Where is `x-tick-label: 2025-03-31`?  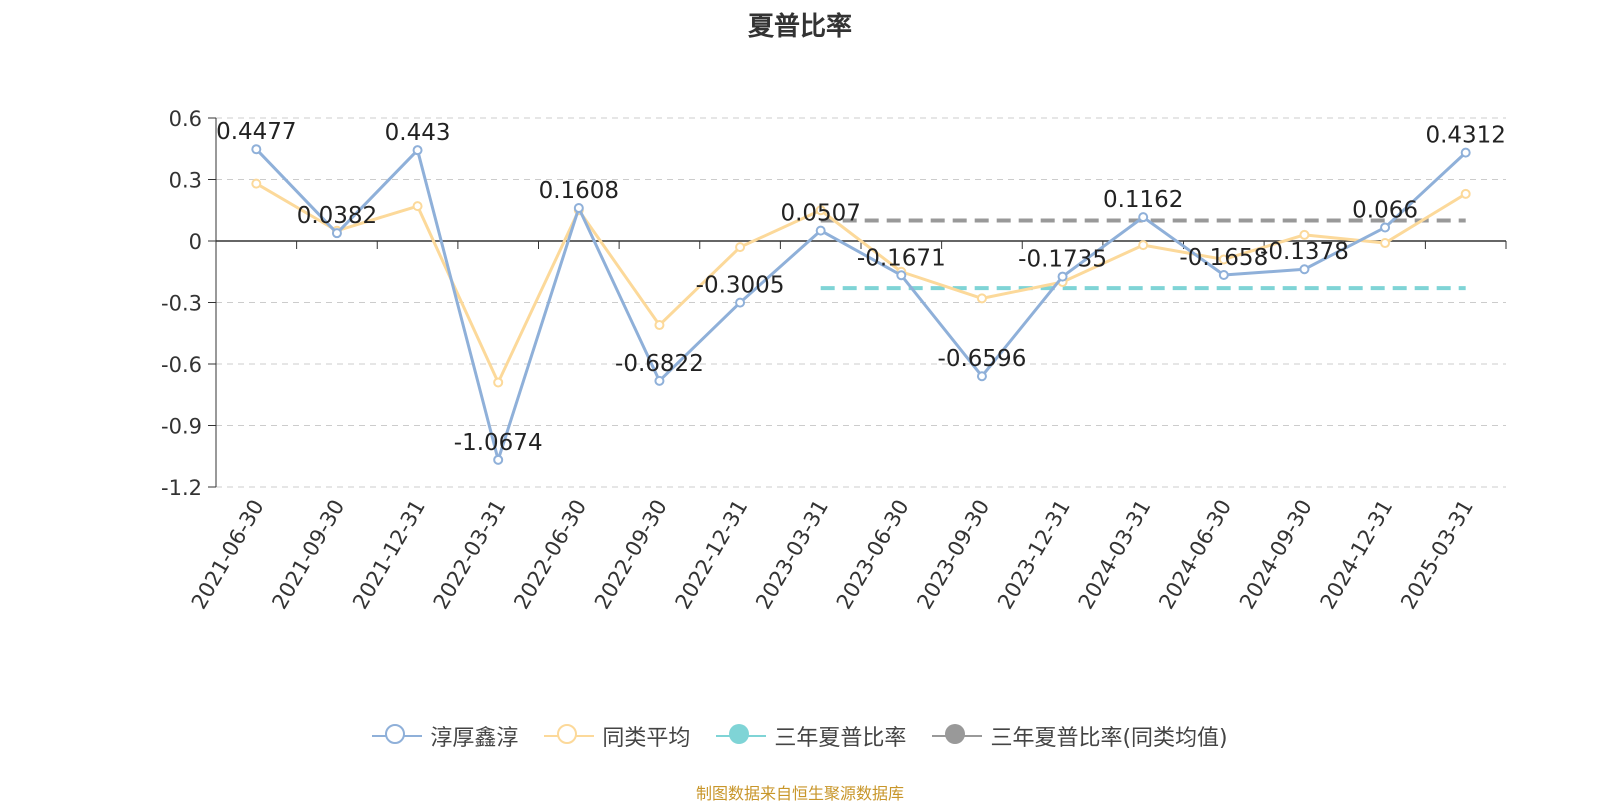
x-tick-label: 2025-03-31 is located at coordinates (1437, 555).